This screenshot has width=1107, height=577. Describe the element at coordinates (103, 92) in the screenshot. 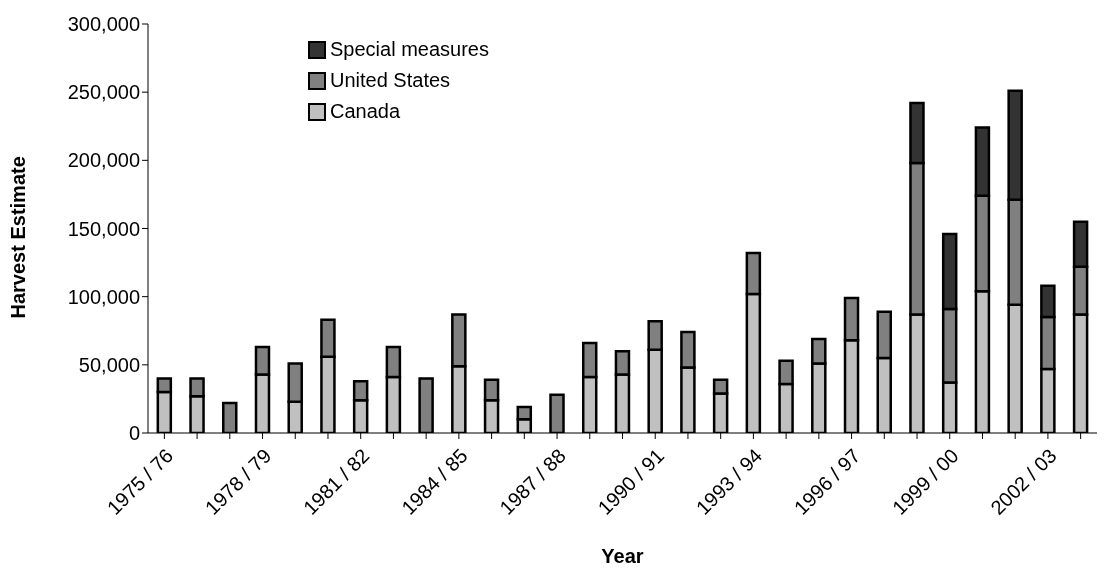

I see `y-tick-label: 250,000` at that location.